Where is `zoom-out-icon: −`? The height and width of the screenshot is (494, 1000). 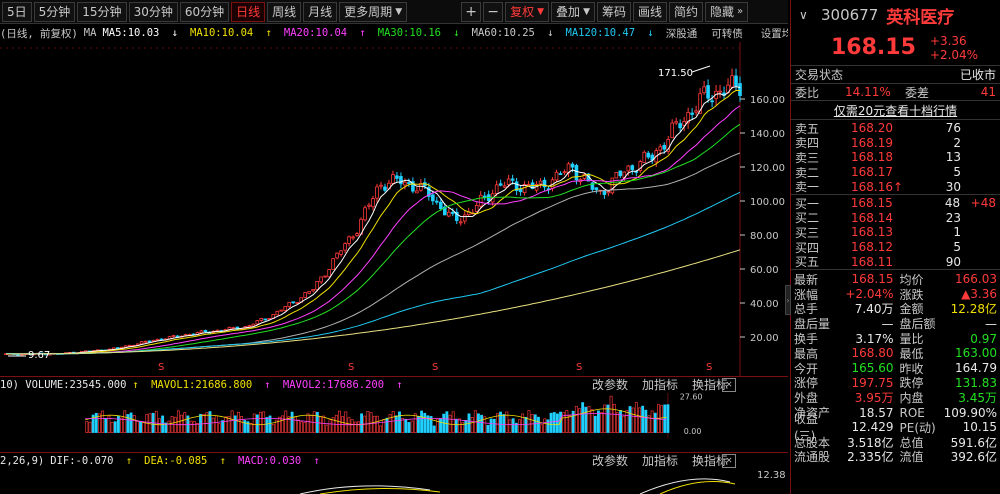
zoom-out-icon: − is located at coordinates (493, 11).